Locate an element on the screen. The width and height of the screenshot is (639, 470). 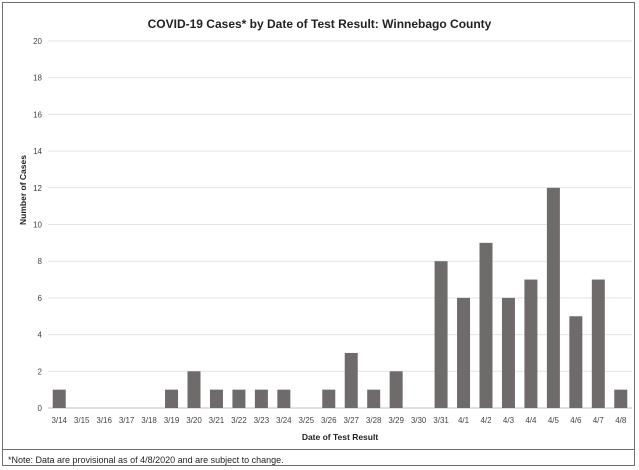
x-tick-label: 3/17 is located at coordinates (127, 420).